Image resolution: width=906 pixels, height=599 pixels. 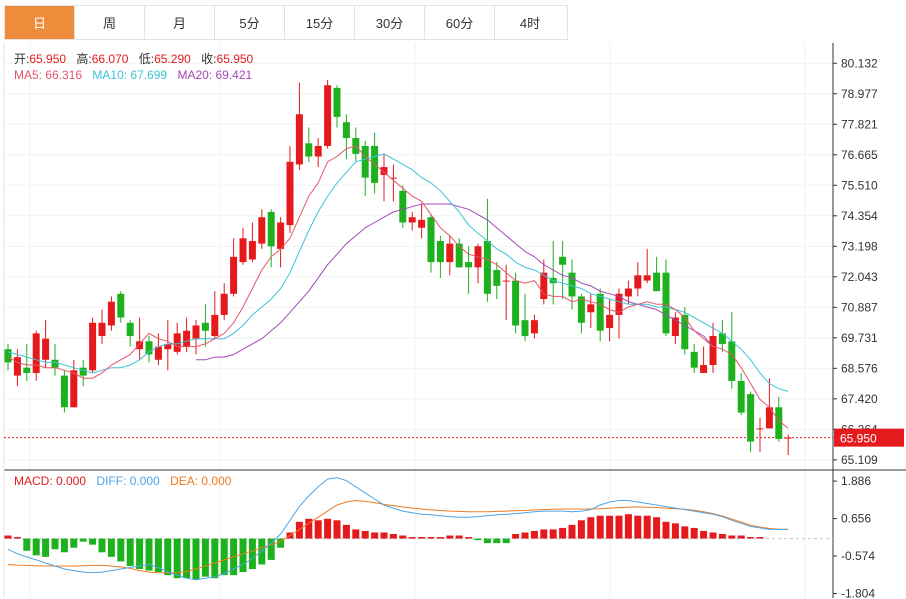 I want to click on tab-month: 月, so click(x=180, y=22).